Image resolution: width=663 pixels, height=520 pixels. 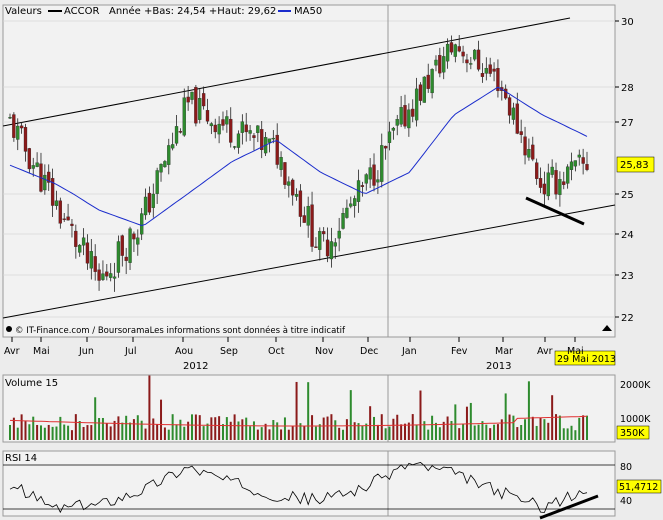 I want to click on ma50-legend-label: MA50, so click(x=308, y=11).